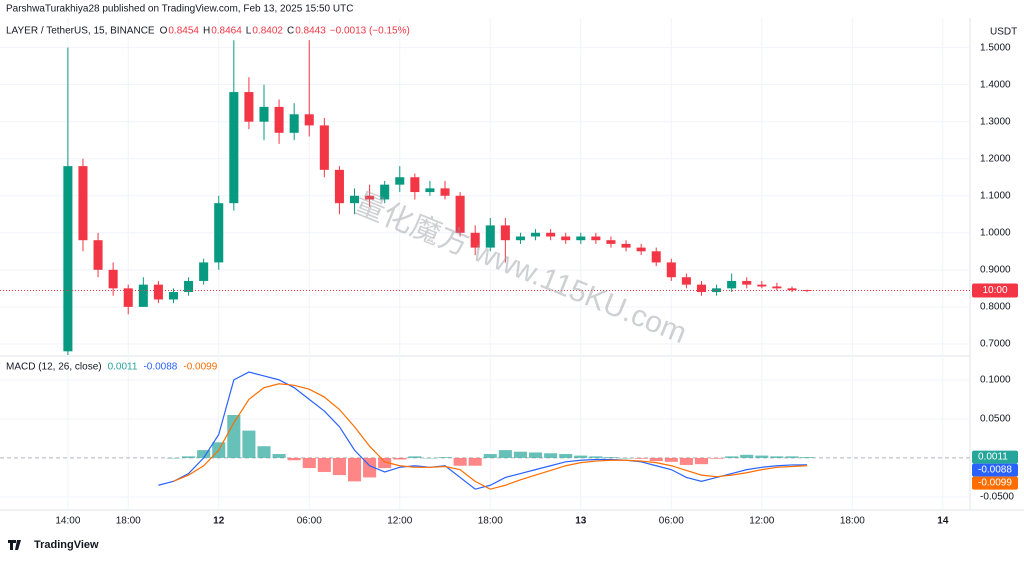  What do you see at coordinates (995, 232) in the screenshot?
I see `y-tick-label: 1.0000` at bounding box center [995, 232].